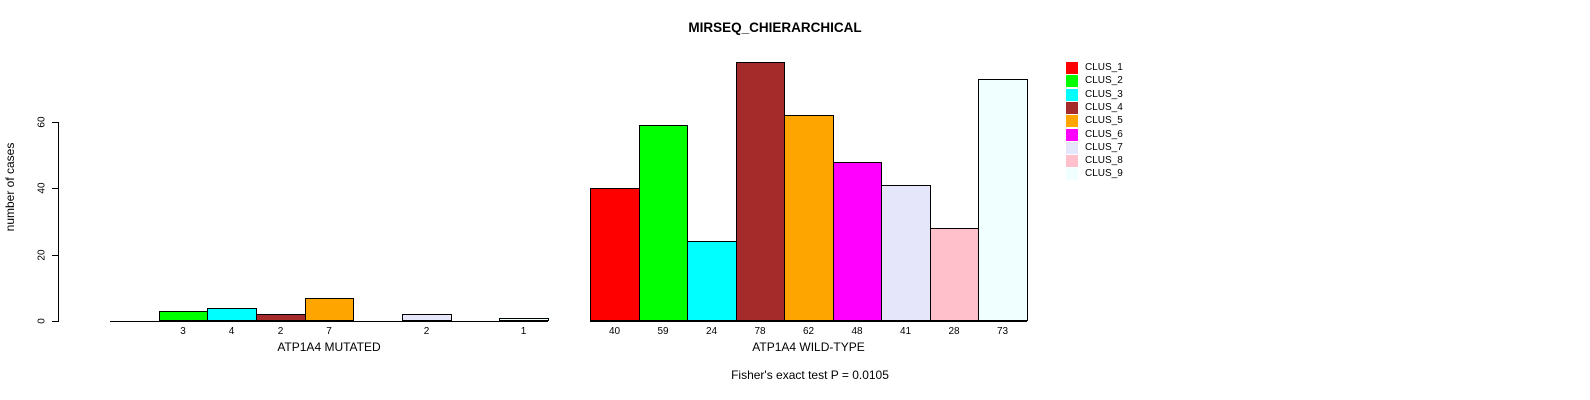 This screenshot has height=400, width=1590. What do you see at coordinates (810, 375) in the screenshot?
I see `fisher-test-annotation: Fisher's exact test P = 0.0105` at bounding box center [810, 375].